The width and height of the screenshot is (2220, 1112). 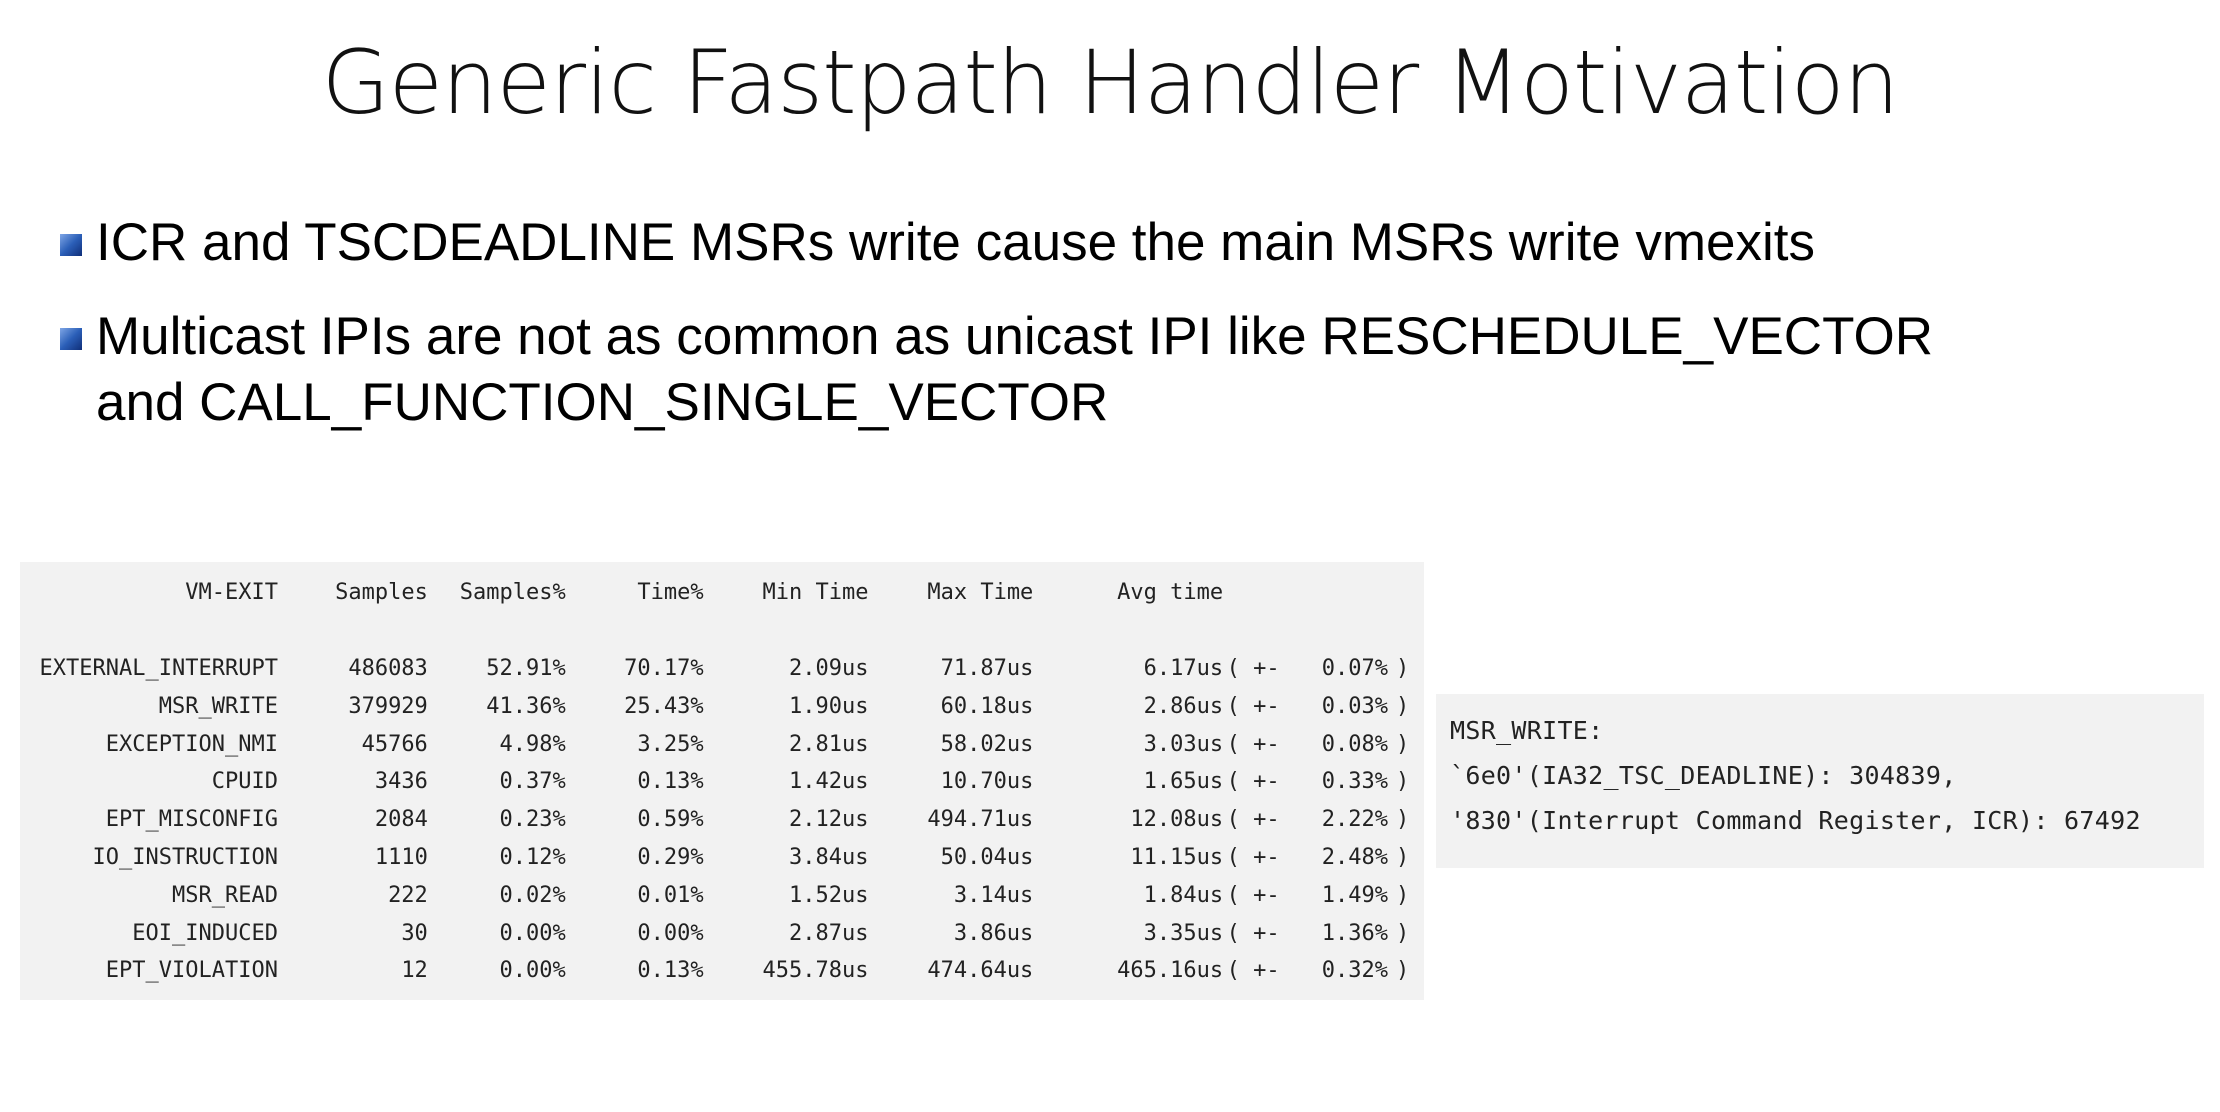 I want to click on row-vm-exit-name: EPT_MISCONFIG, so click(x=191, y=820).